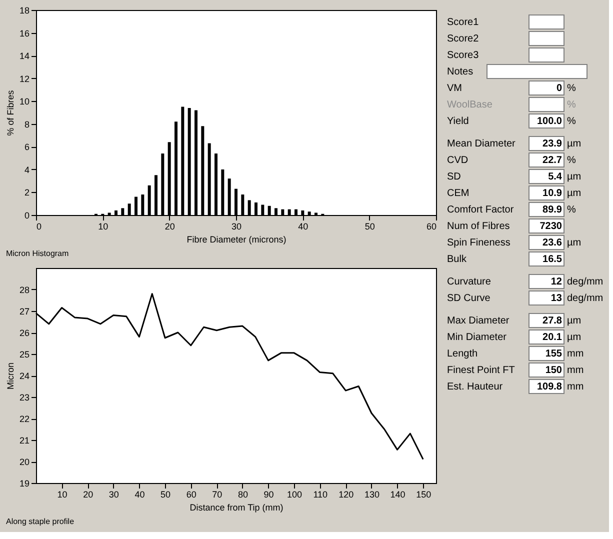  What do you see at coordinates (552, 144) in the screenshot?
I see `text: 23.9` at bounding box center [552, 144].